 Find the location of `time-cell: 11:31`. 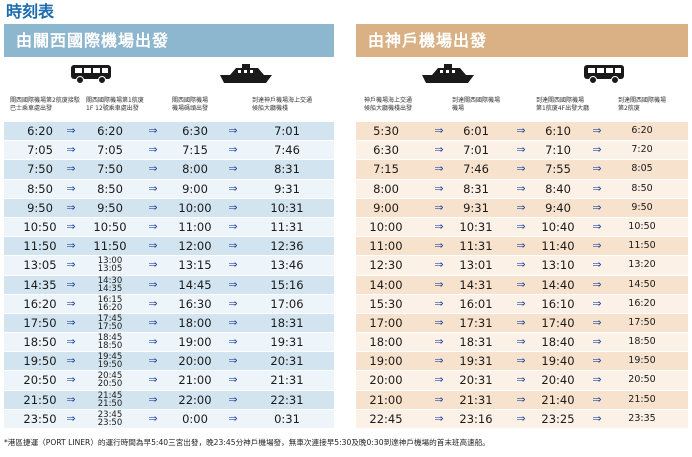

time-cell: 11:31 is located at coordinates (287, 226).